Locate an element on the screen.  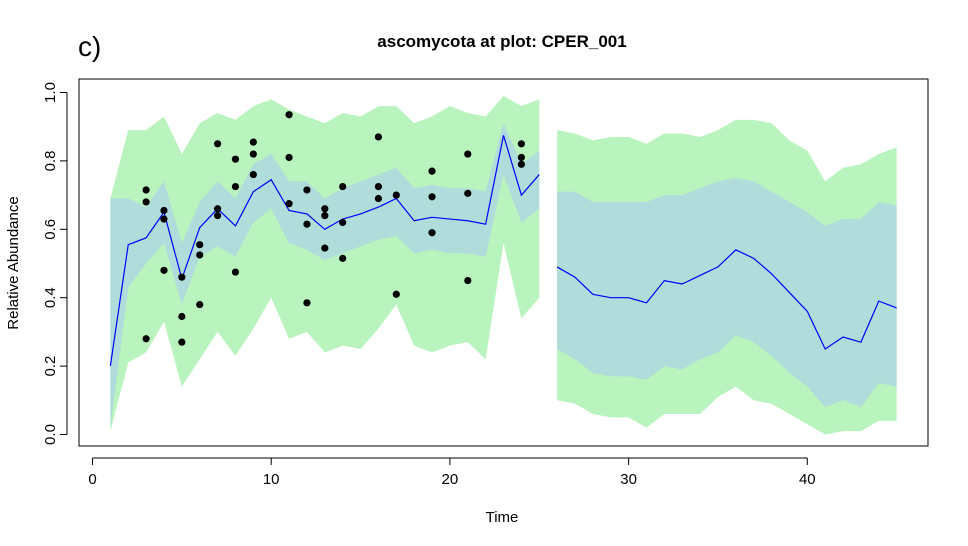
x-axis: 0 10 20 30 40 is located at coordinates (452, 472).